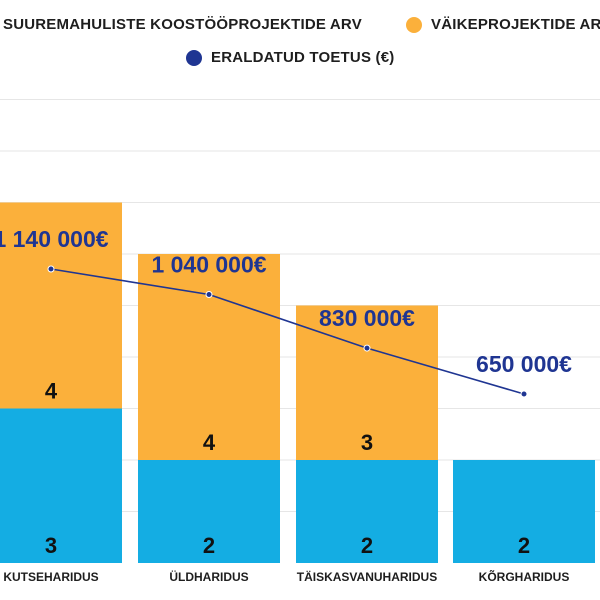 Image resolution: width=600 pixels, height=600 pixels. I want to click on funding-value-label: 650 000€, so click(524, 364).